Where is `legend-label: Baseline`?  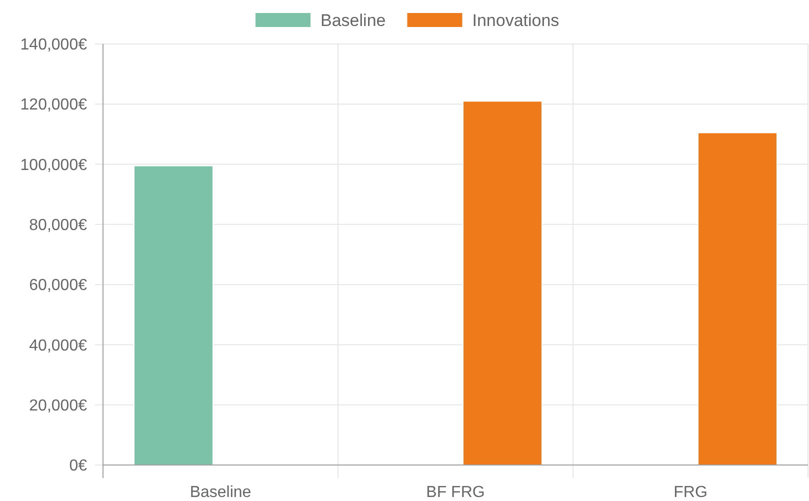 legend-label: Baseline is located at coordinates (353, 20).